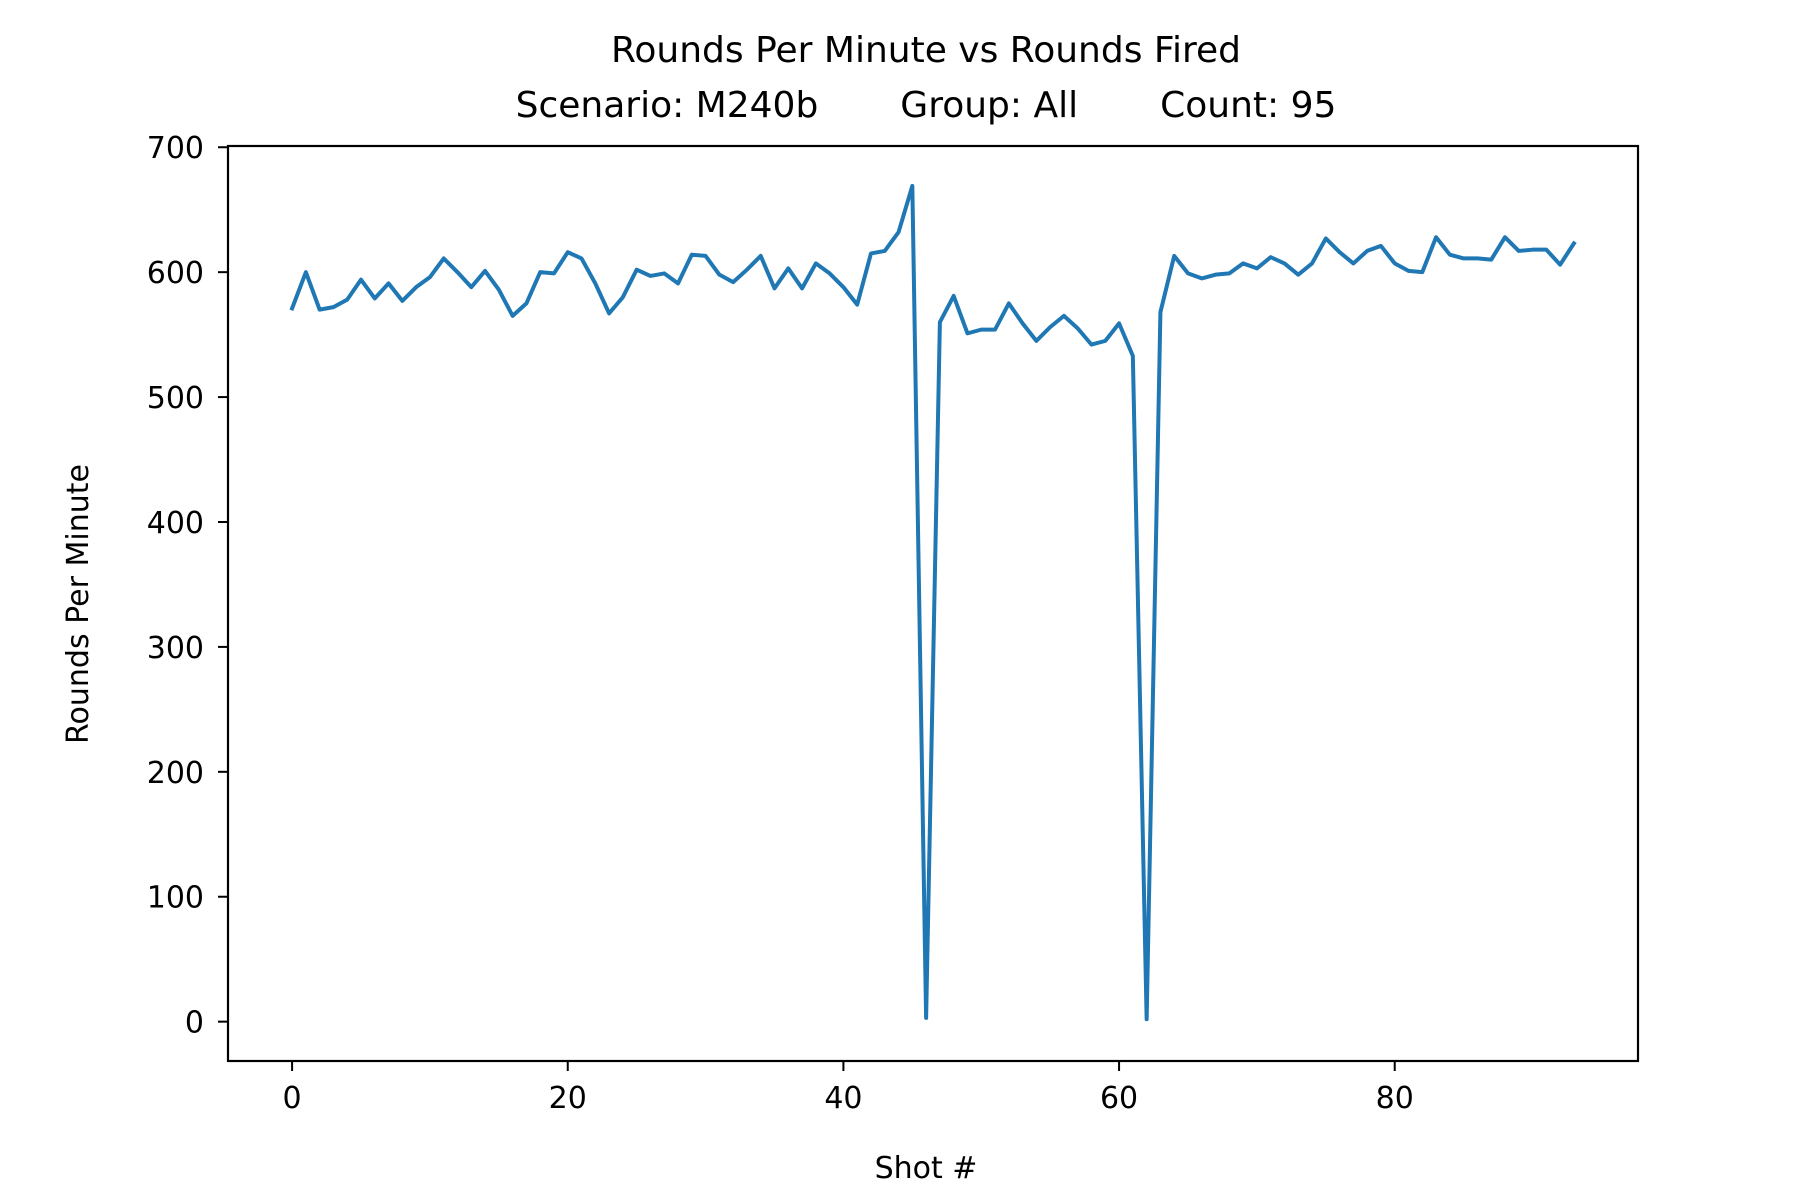  I want to click on y-tick-label: 100, so click(175, 898).